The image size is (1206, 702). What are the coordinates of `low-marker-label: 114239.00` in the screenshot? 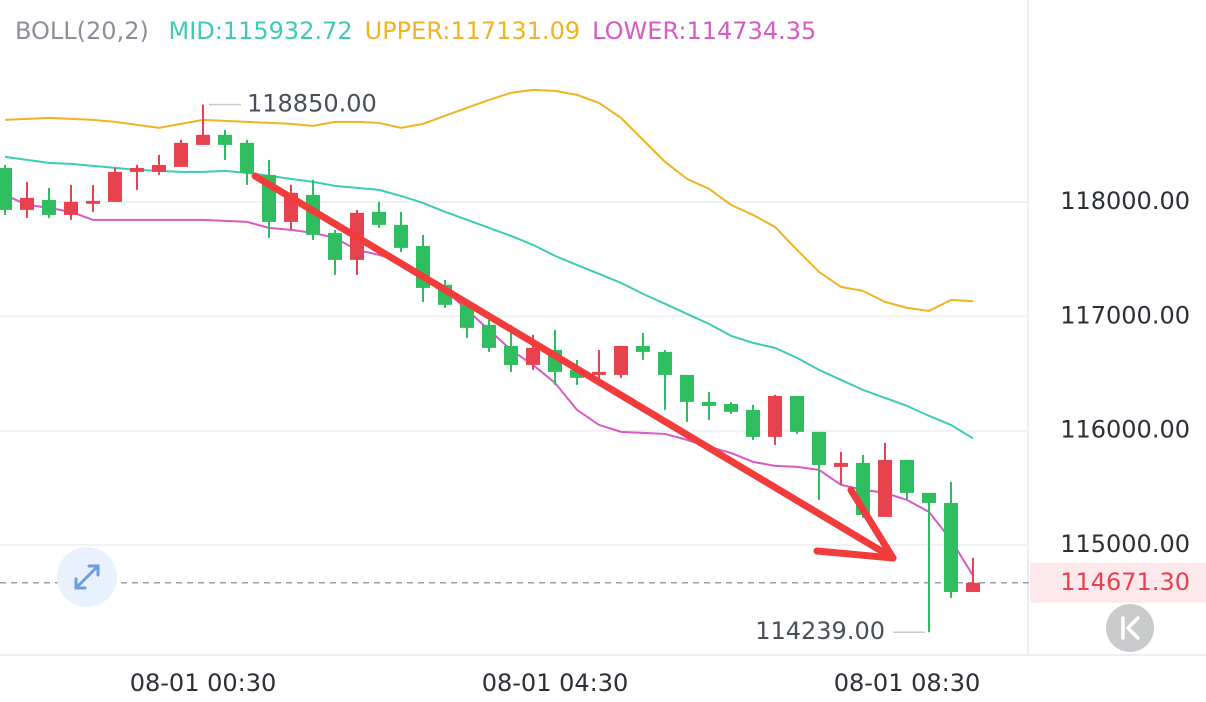 It's located at (820, 631).